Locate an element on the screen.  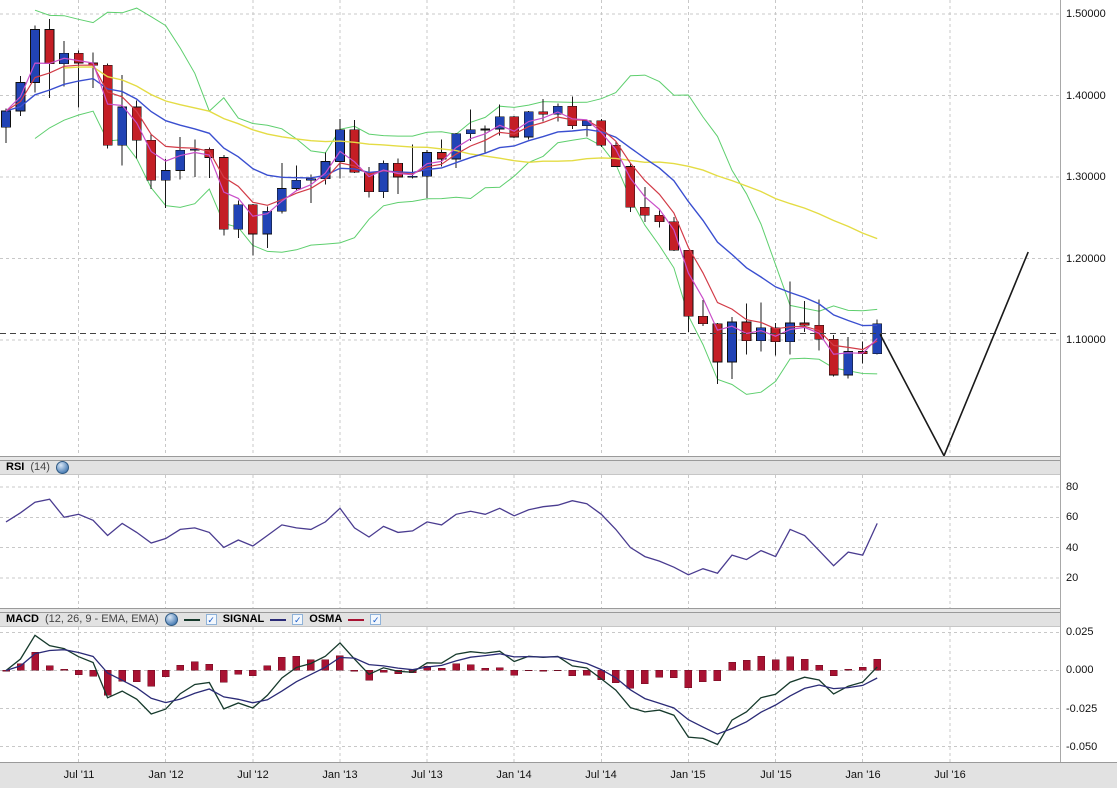
y-axis-label: 20 is located at coordinates (1072, 578).